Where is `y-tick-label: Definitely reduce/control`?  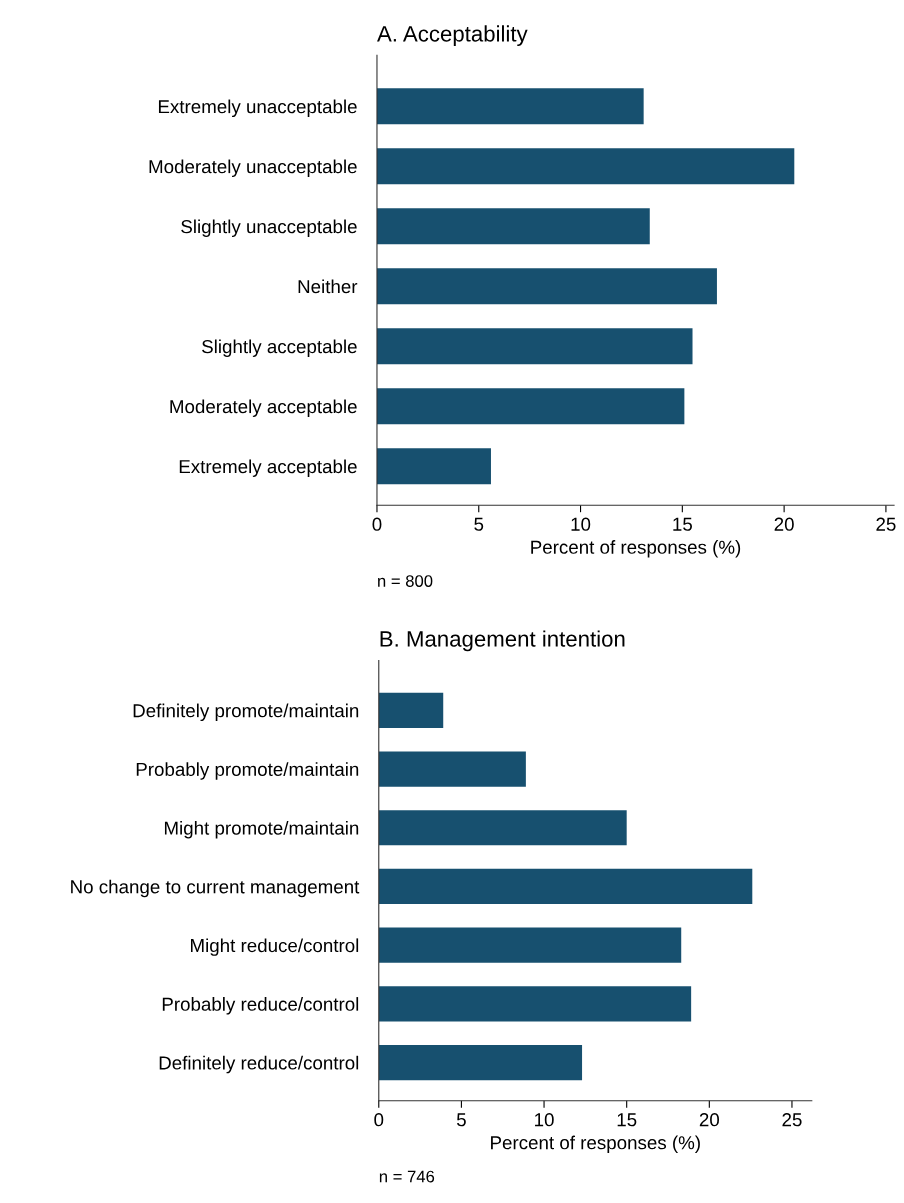 y-tick-label: Definitely reduce/control is located at coordinates (259, 1064).